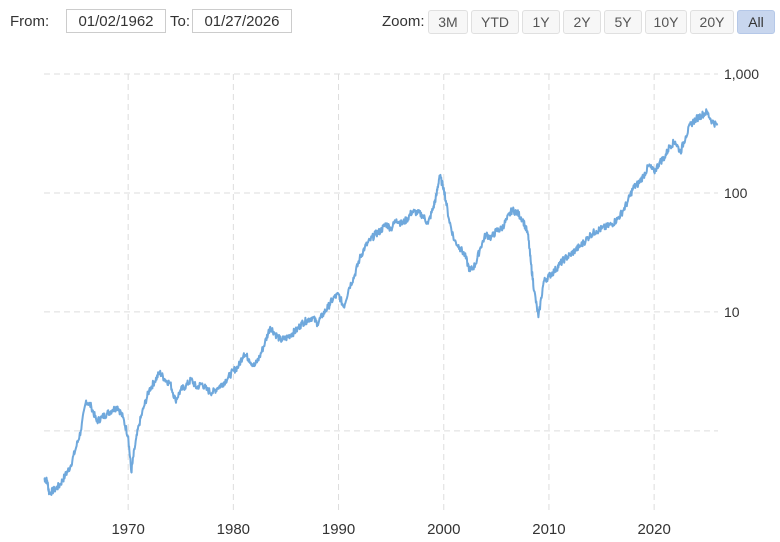  Describe the element at coordinates (736, 193) in the screenshot. I see `y-tick-label: 100` at that location.